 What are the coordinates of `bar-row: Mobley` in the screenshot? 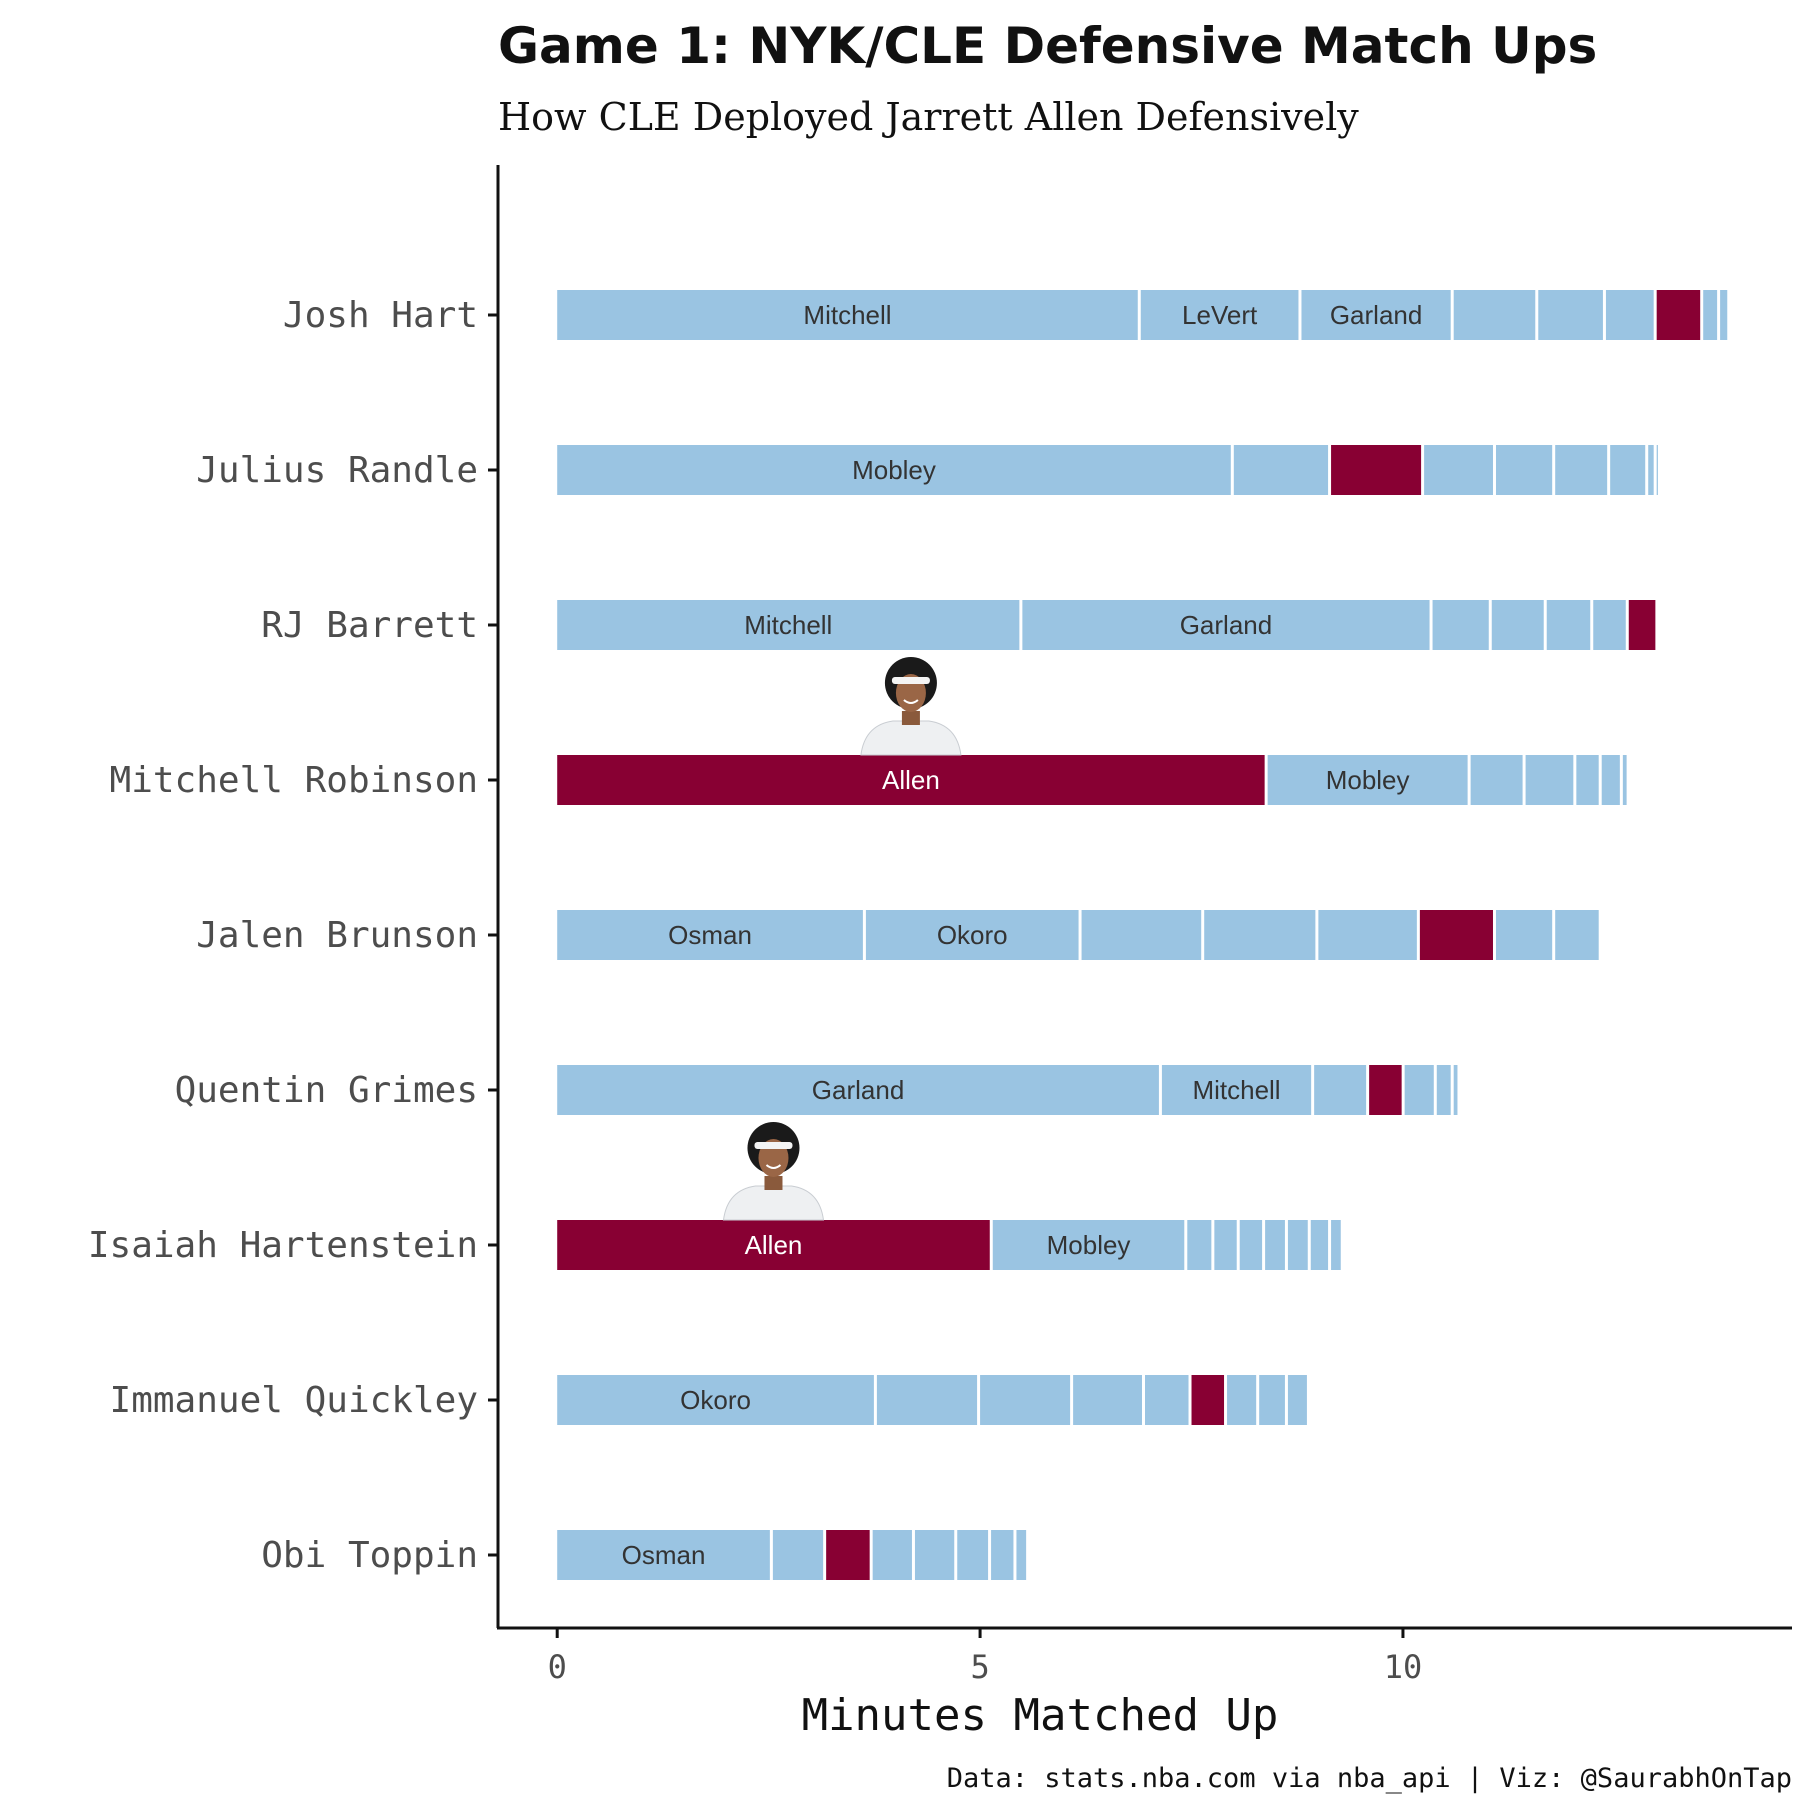 It's located at (1107, 470).